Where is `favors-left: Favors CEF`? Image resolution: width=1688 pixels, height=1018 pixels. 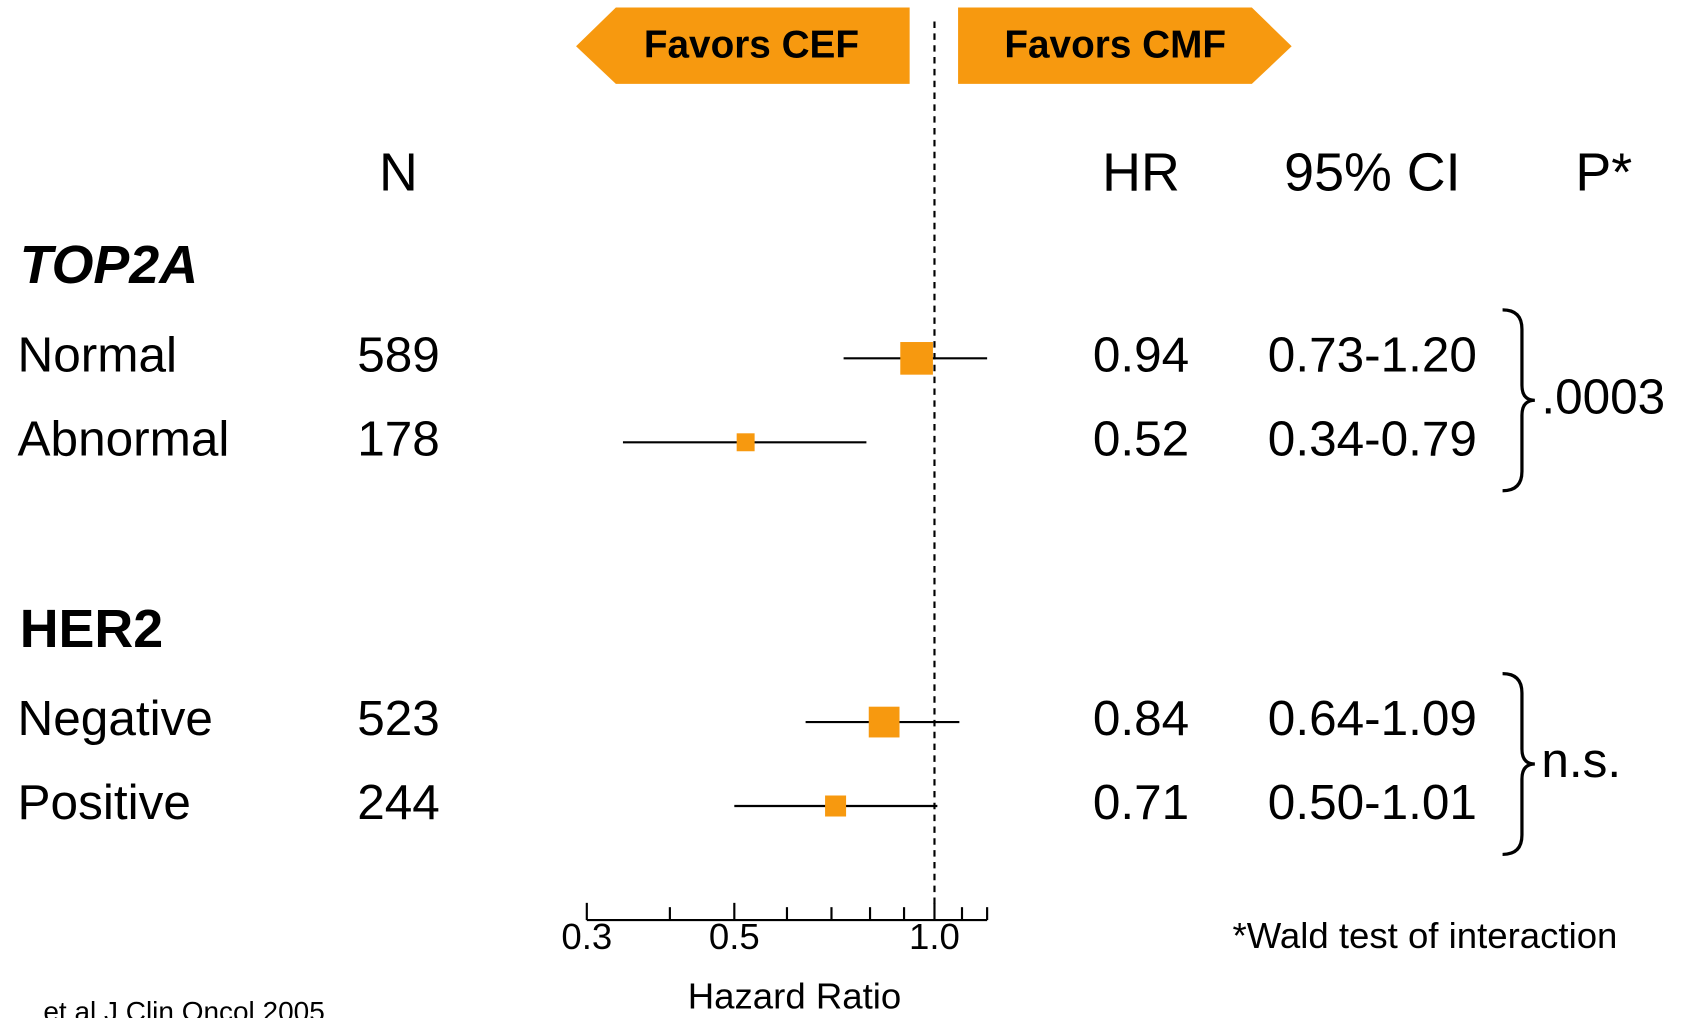 favors-left: Favors CEF is located at coordinates (751, 45).